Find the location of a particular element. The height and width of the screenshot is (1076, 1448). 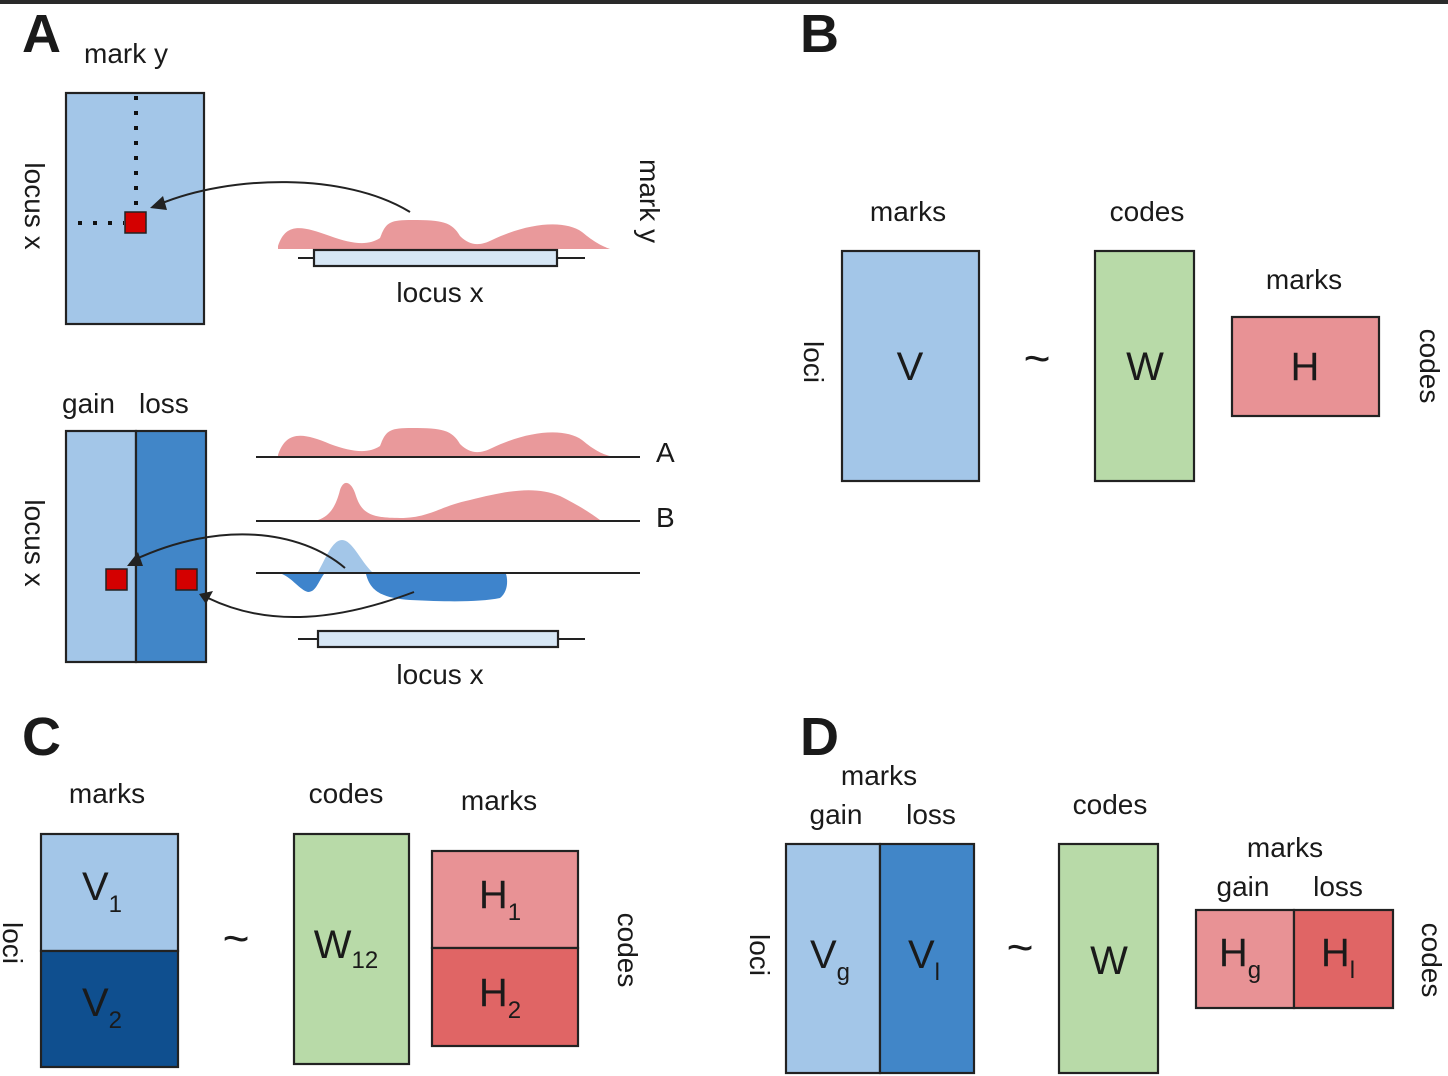

gain-label-h: gain is located at coordinates (1243, 886).